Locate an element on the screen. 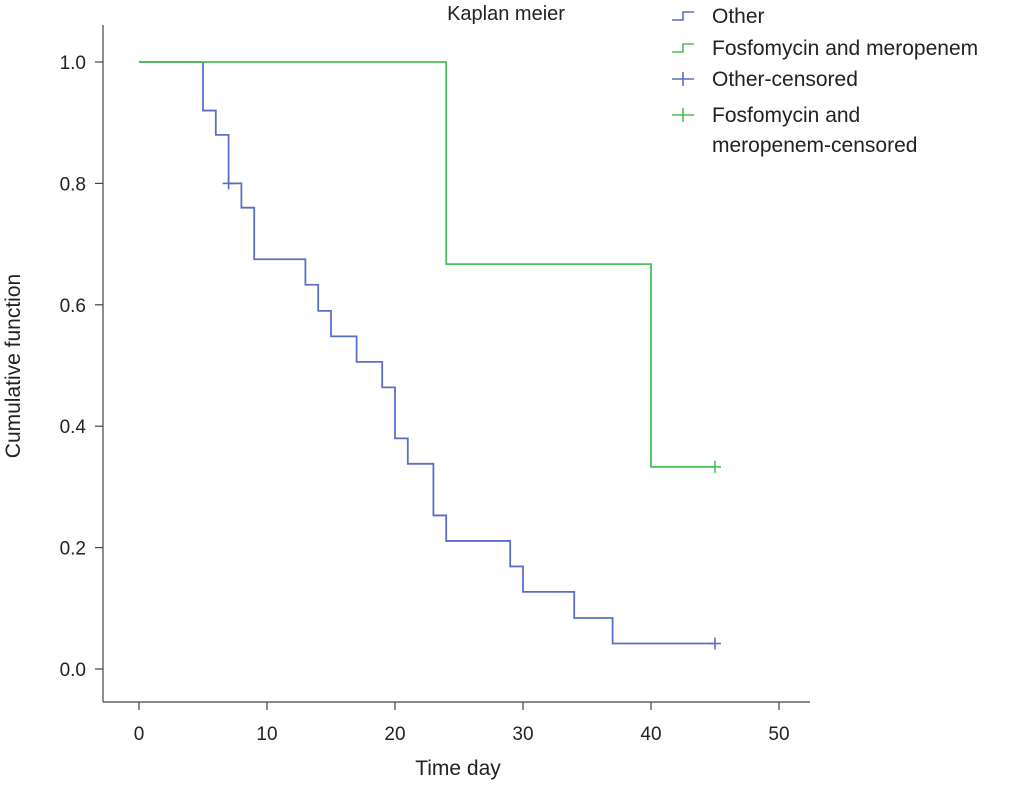  legend-label-line: meropenem-censored is located at coordinates (814, 145).